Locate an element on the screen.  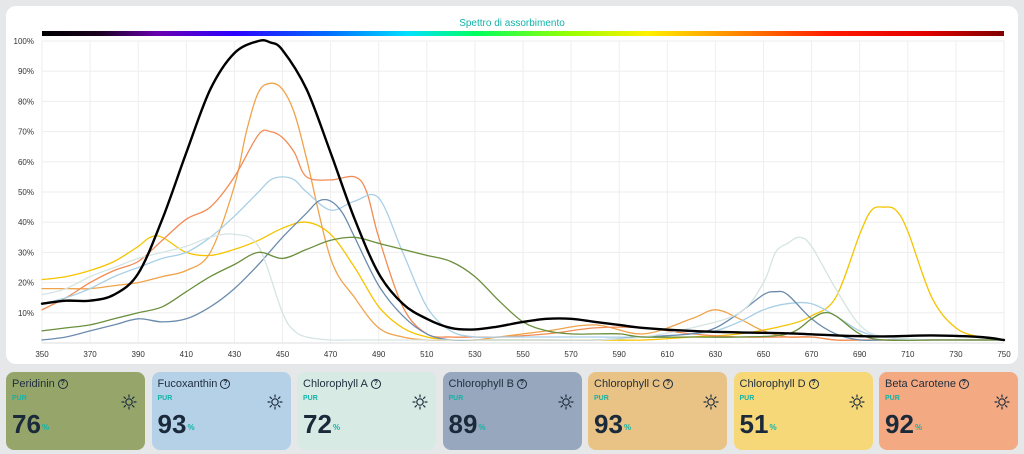
pigment-card: Chlorophyll C? PUR 93% is located at coordinates (657, 411).